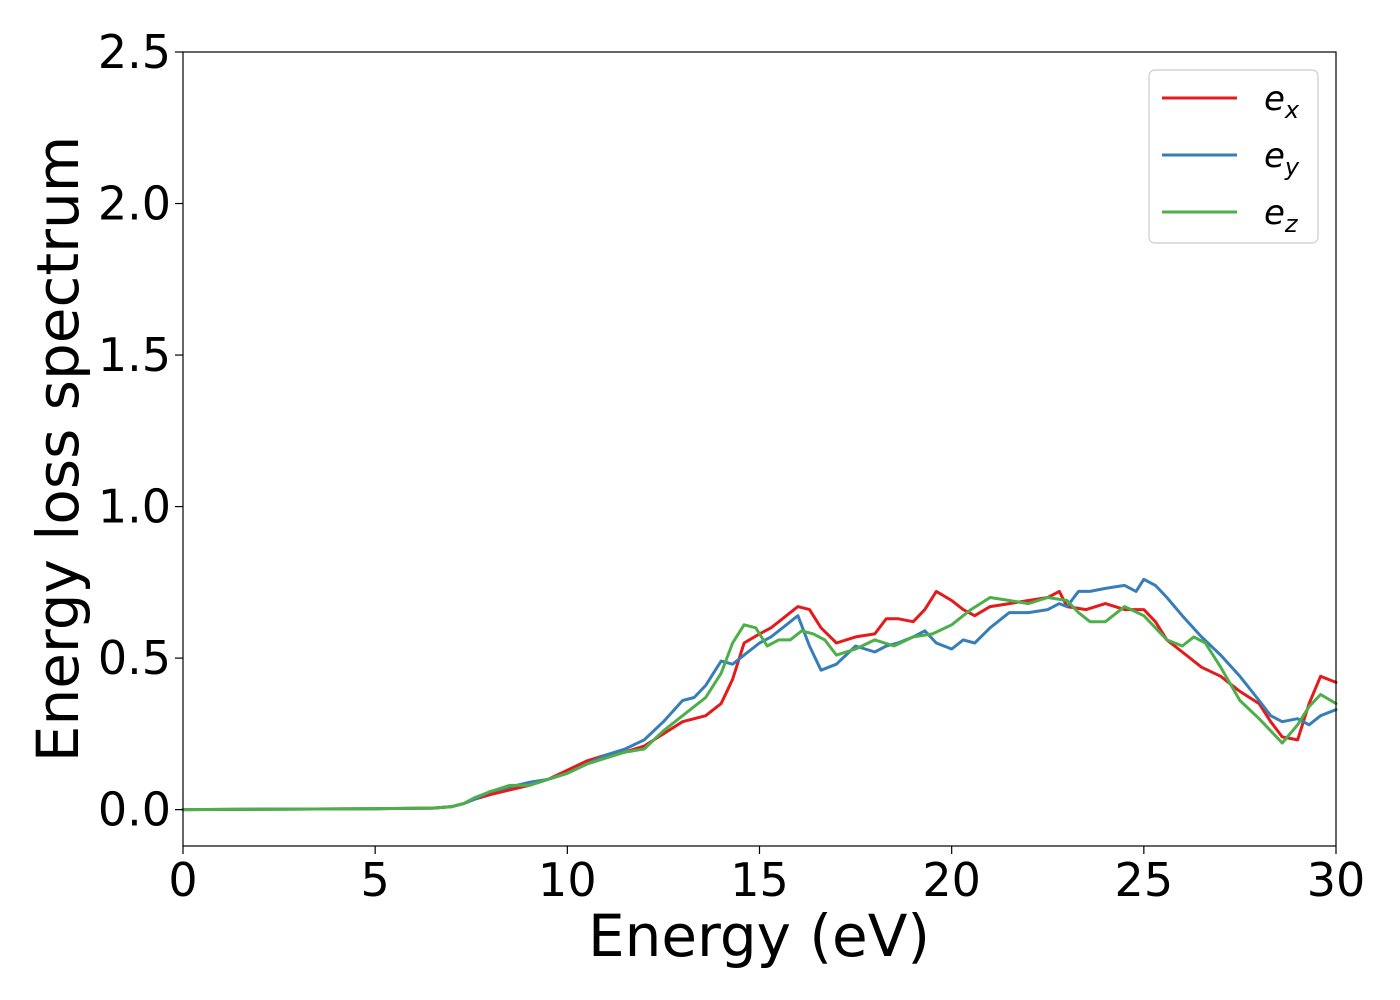 The image size is (1400, 1000). What do you see at coordinates (1144, 880) in the screenshot?
I see `x-tick-label: 25` at bounding box center [1144, 880].